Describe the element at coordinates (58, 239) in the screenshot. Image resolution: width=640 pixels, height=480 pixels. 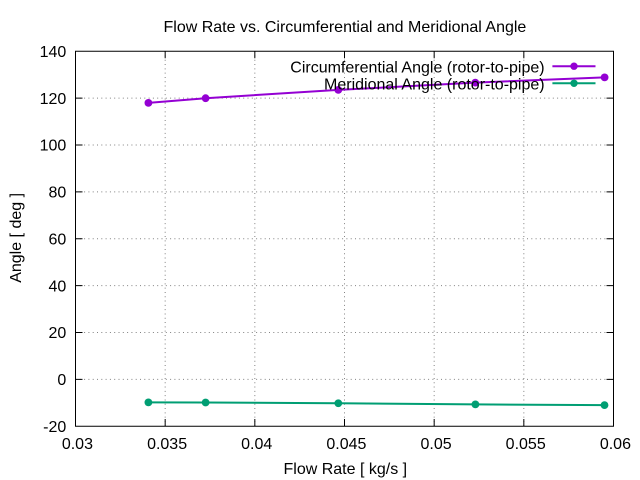
I see `svg-text: 60` at that location.